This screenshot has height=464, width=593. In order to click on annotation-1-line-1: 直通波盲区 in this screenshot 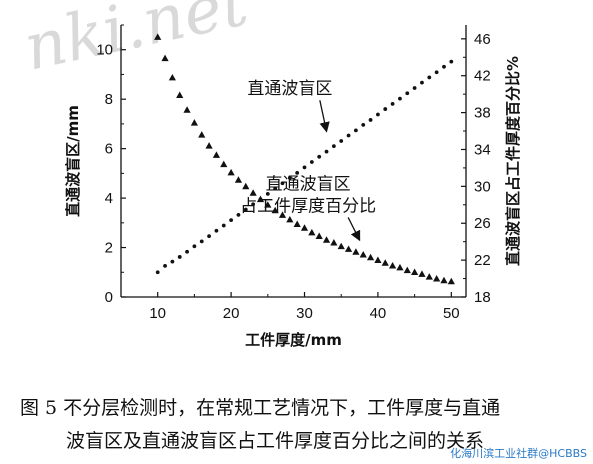, I will do `click(289, 89)`.